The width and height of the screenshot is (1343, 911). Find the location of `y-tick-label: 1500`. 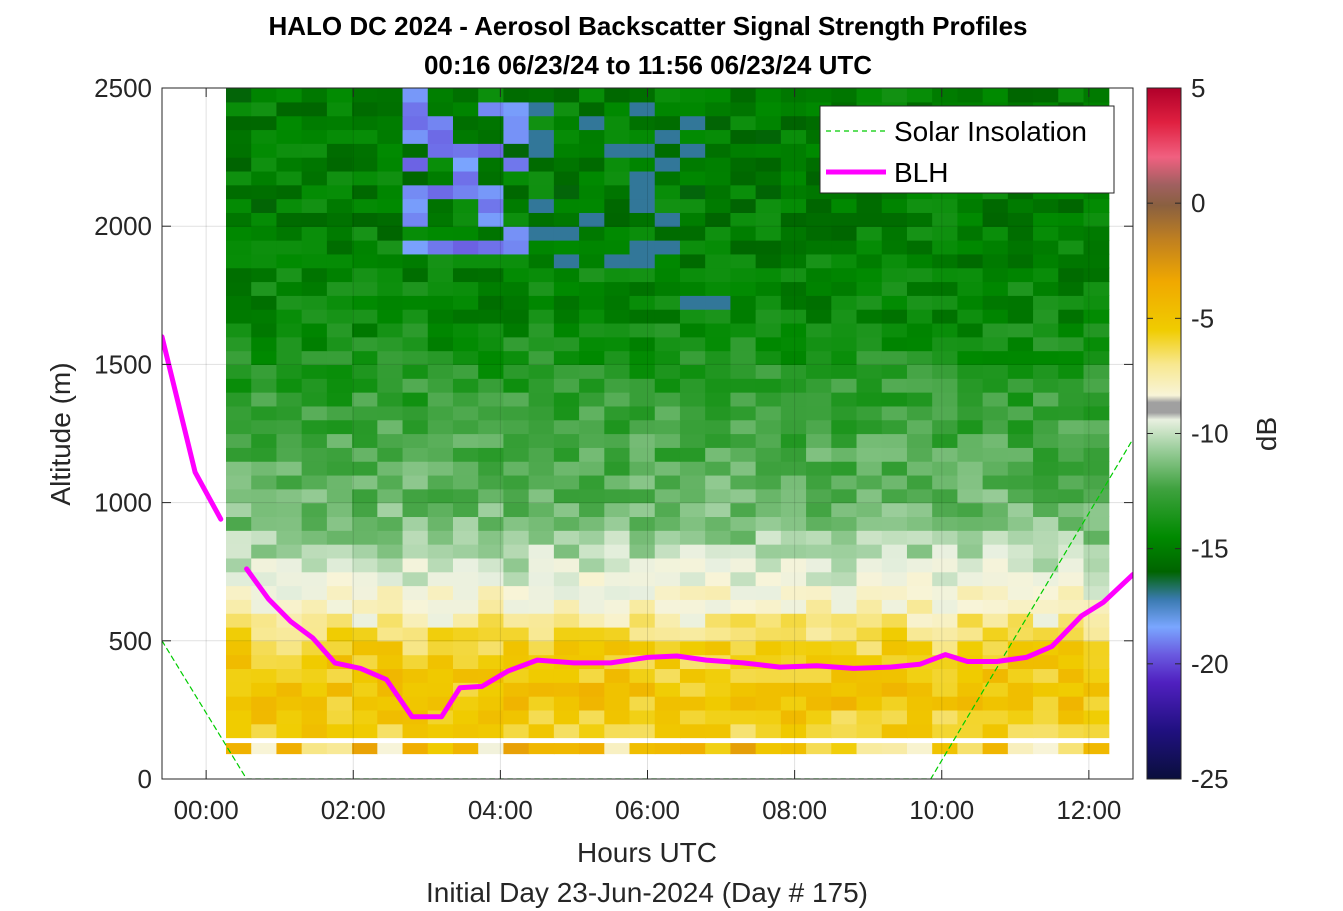

y-tick-label: 1500 is located at coordinates (123, 364).